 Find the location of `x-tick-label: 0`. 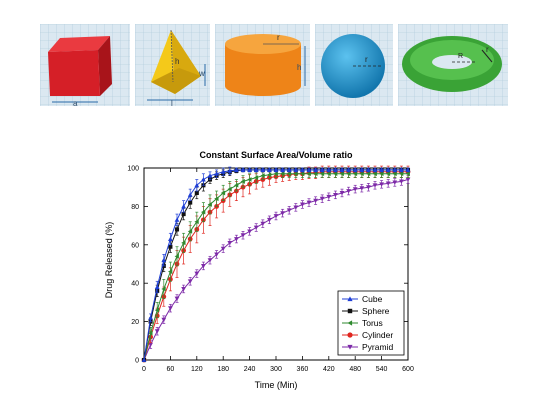

x-tick-label: 0 is located at coordinates (144, 369).